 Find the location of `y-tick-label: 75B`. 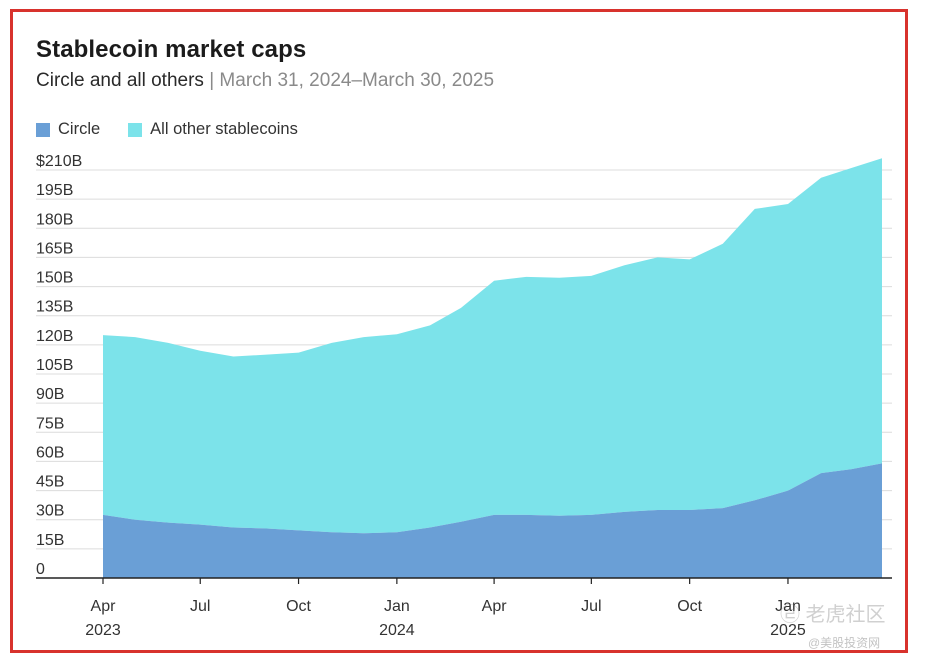

y-tick-label: 75B is located at coordinates (50, 423).